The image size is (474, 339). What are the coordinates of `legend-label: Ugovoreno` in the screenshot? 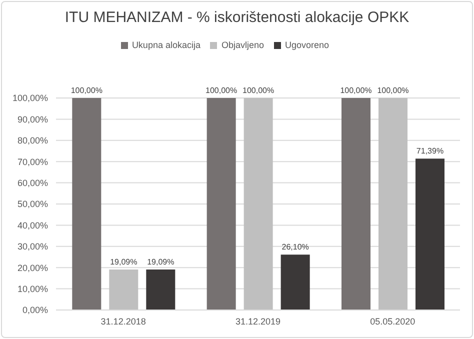 It's located at (307, 45).